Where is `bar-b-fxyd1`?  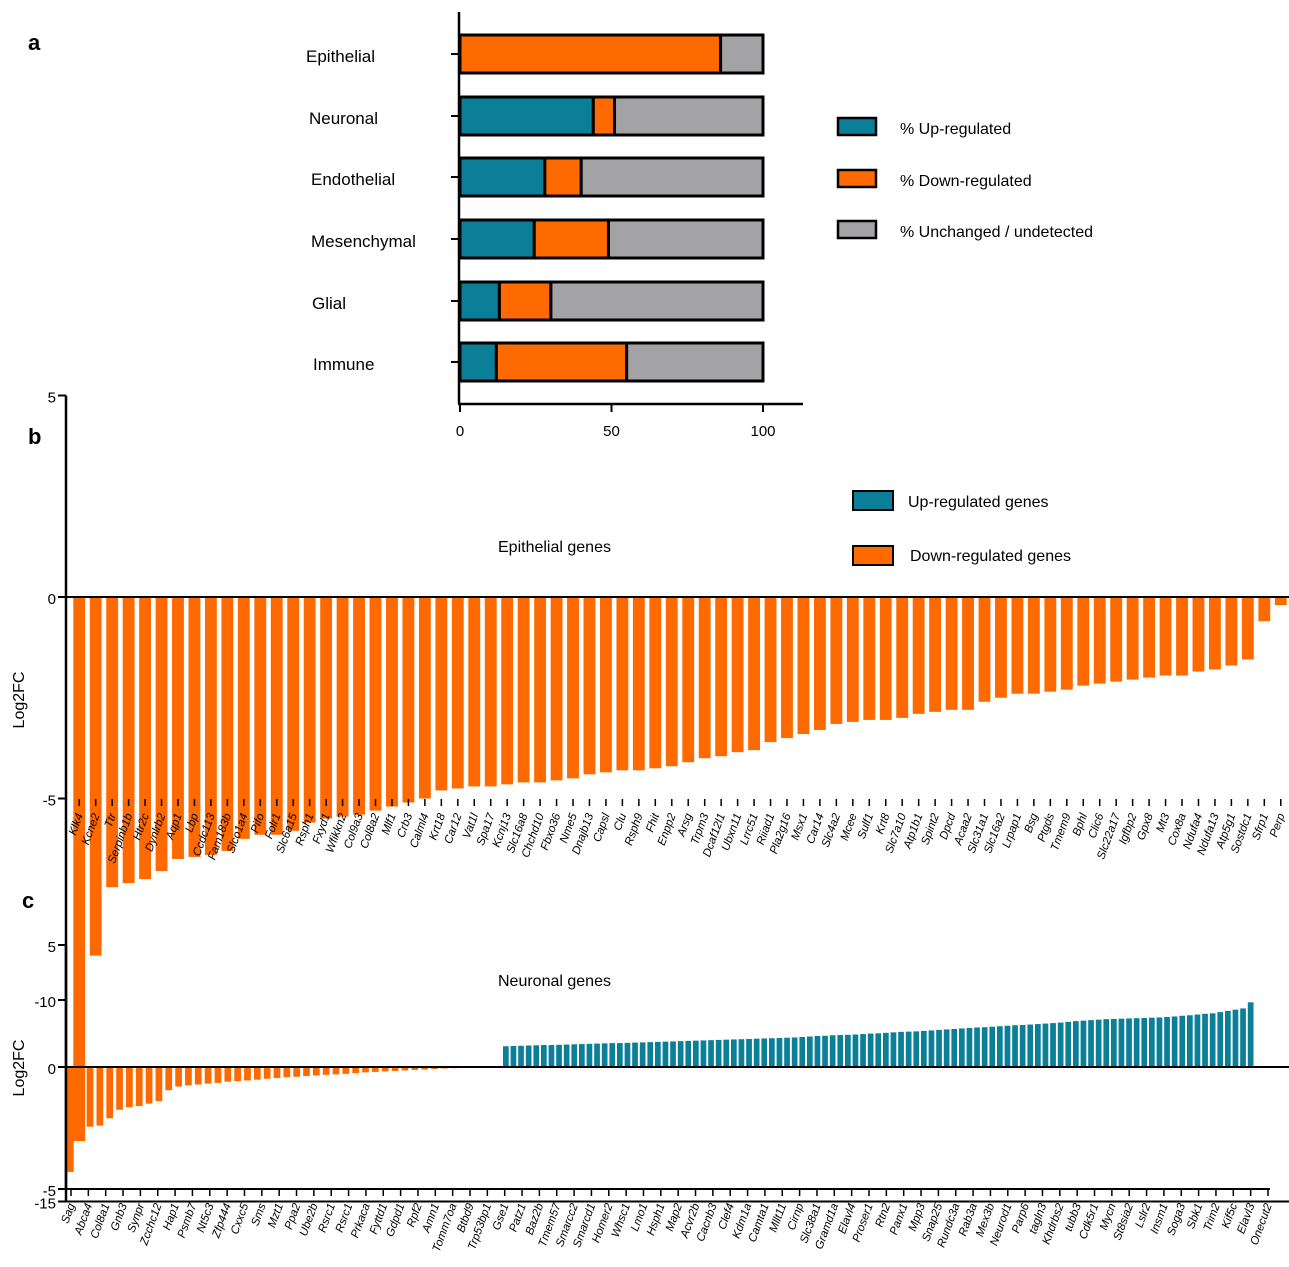
bar-b-fxyd1 is located at coordinates (326, 708).